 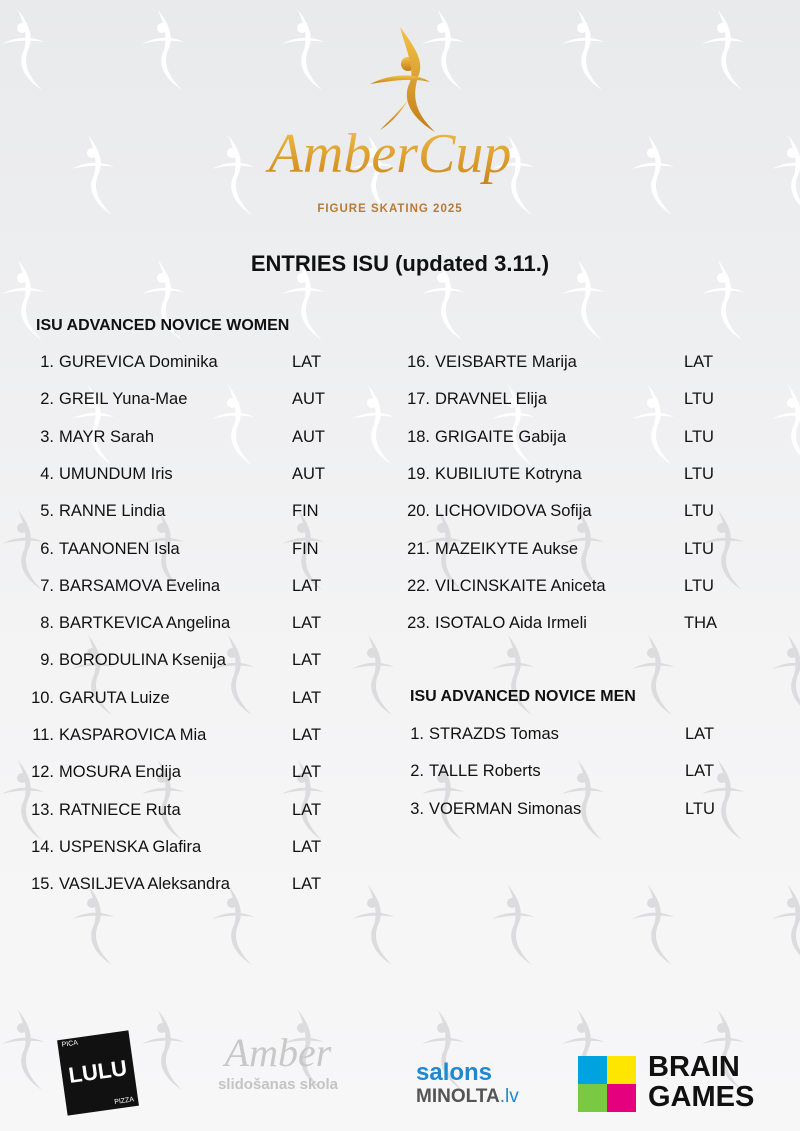 I want to click on entry-name: GARUTA Luize, so click(x=114, y=697).